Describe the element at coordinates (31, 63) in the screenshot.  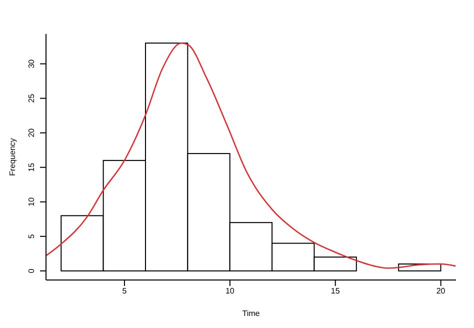
I see `y-tick-label: 30` at that location.